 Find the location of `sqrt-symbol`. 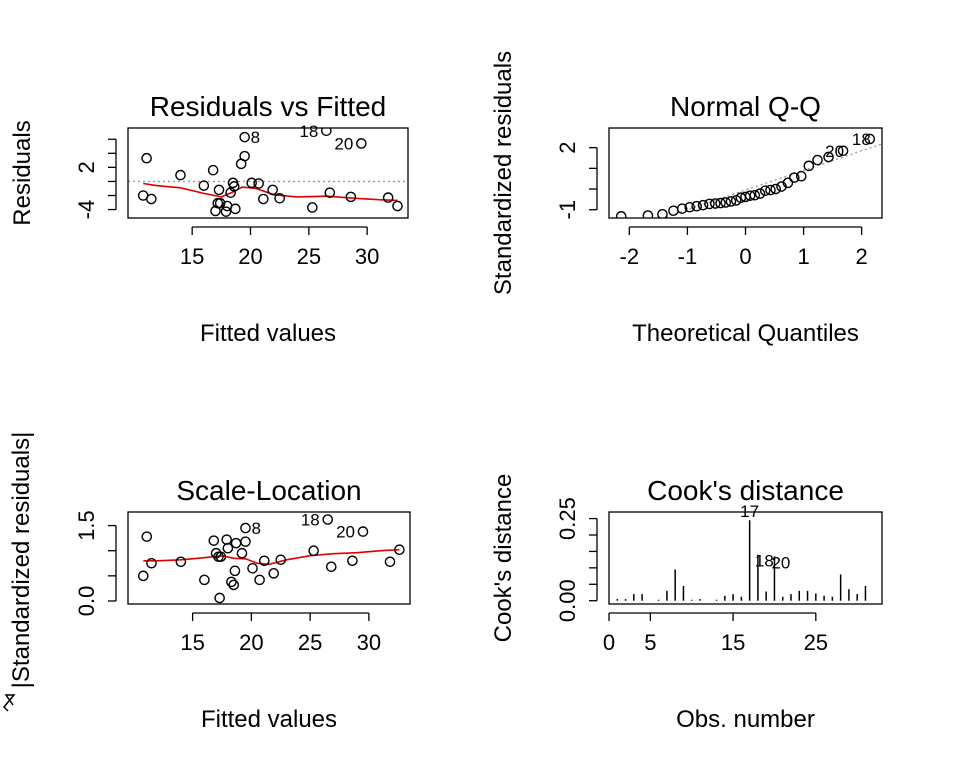

sqrt-symbol is located at coordinates (9, 703).